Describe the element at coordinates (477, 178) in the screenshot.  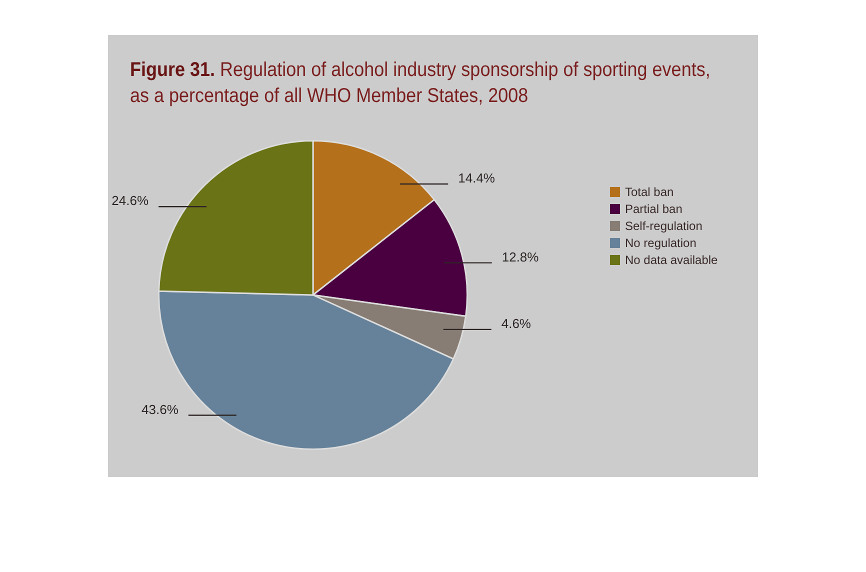
I see `data-label: 14.4%` at that location.